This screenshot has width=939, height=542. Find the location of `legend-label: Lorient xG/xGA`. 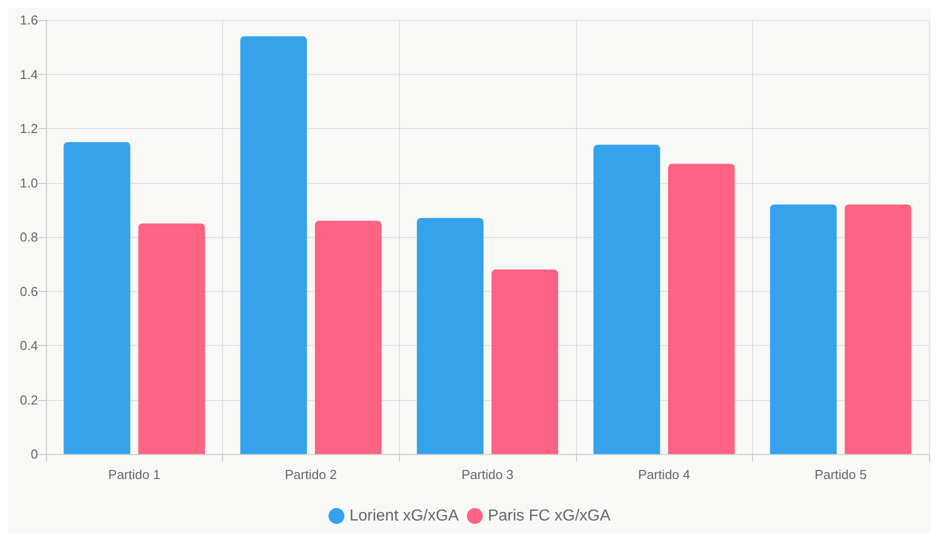

legend-label: Lorient xG/xGA is located at coordinates (404, 516).